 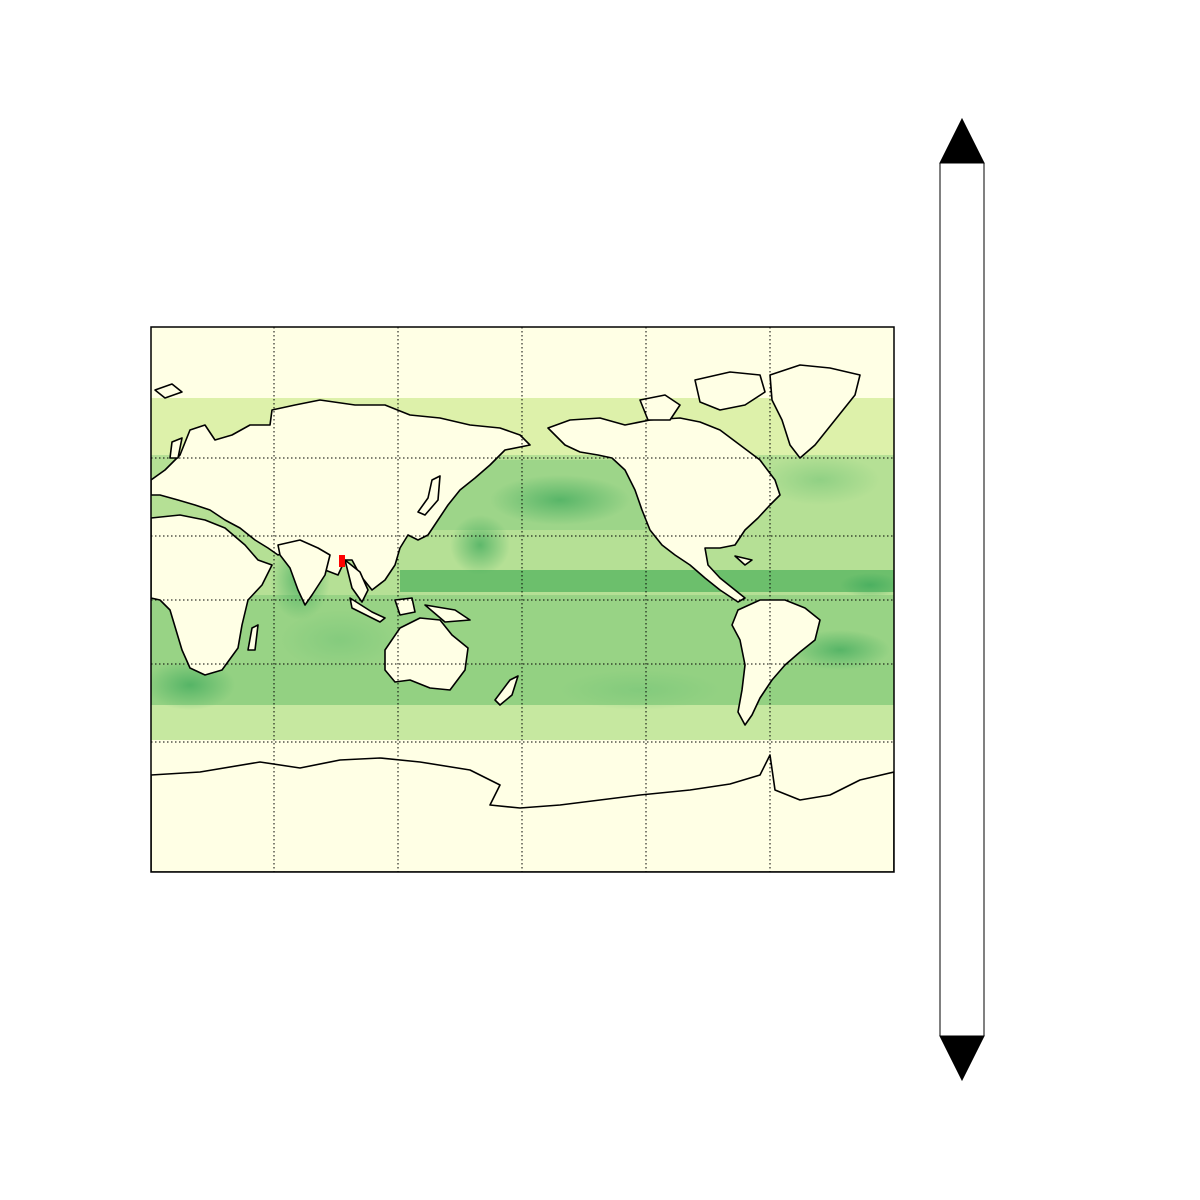 What do you see at coordinates (253, 637) in the screenshot?
I see `madagascar` at bounding box center [253, 637].